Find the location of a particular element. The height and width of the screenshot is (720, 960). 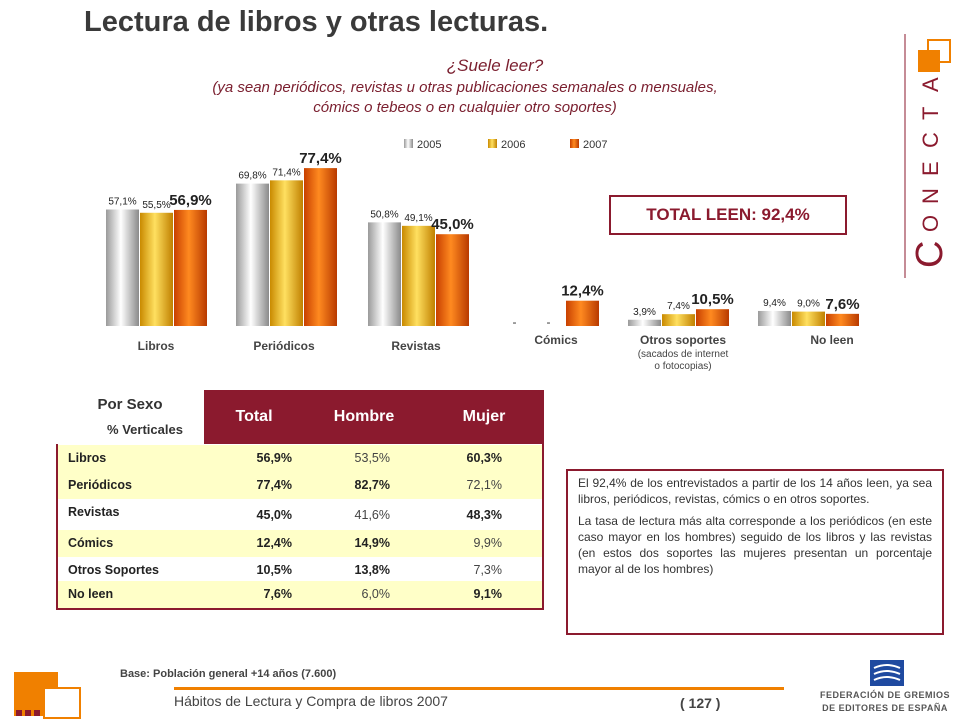

table-row: Cómics 12,4% 14,9% 9,9% is located at coordinates (300, 543).